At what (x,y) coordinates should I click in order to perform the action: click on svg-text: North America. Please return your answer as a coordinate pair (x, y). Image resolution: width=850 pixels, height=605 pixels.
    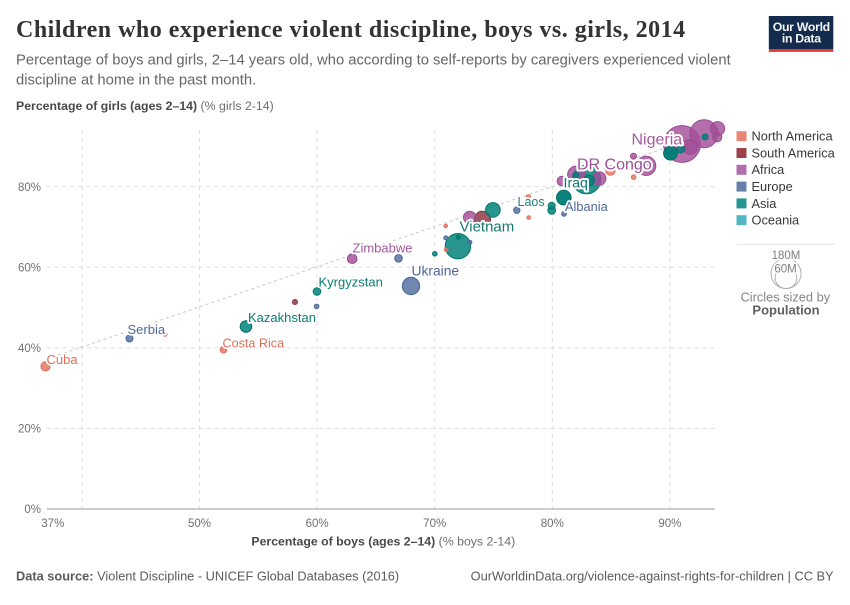
    Looking at the image, I should click on (793, 136).